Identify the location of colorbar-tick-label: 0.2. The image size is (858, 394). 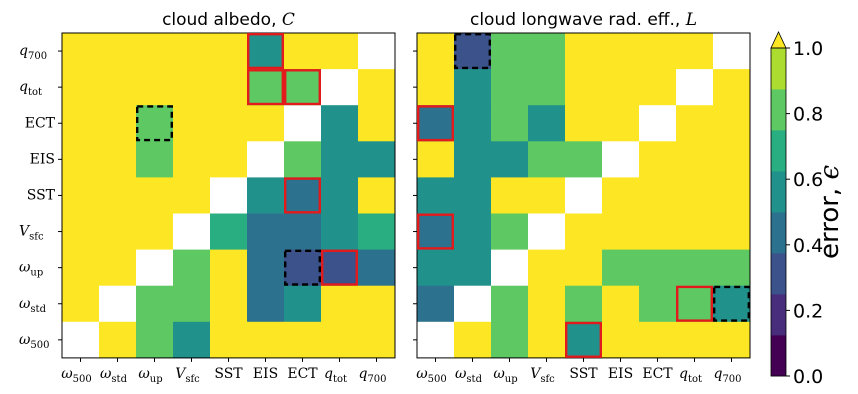
(808, 311).